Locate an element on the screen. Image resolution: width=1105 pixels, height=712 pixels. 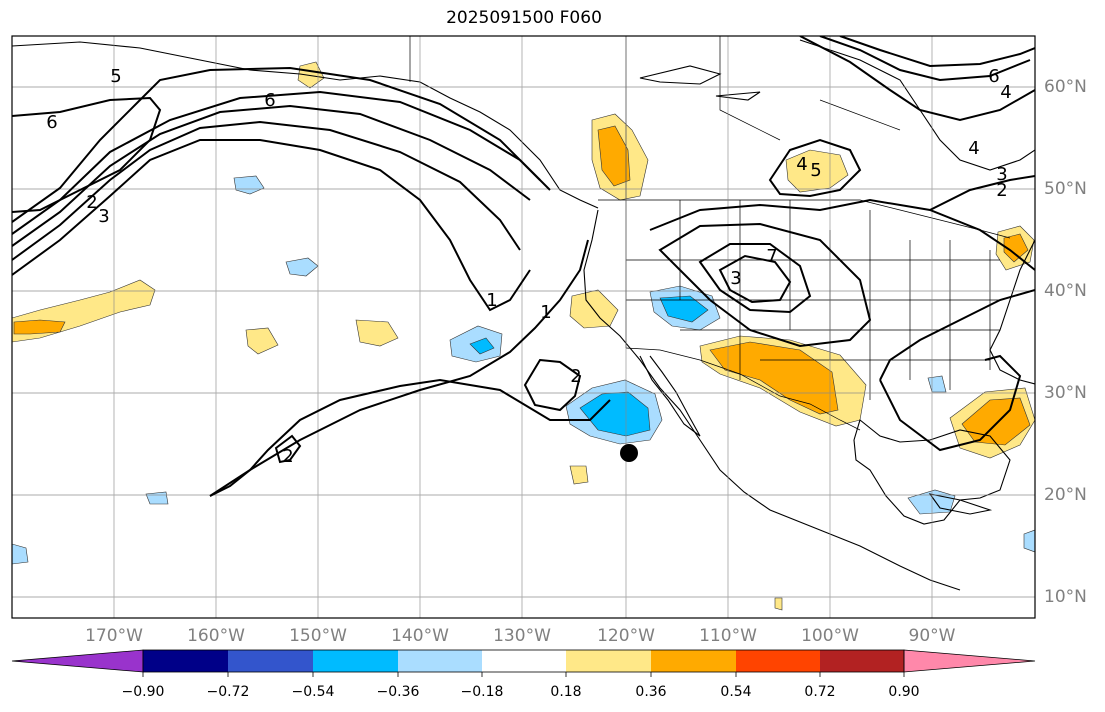
coast-hudson is located at coordinates (917, 105).